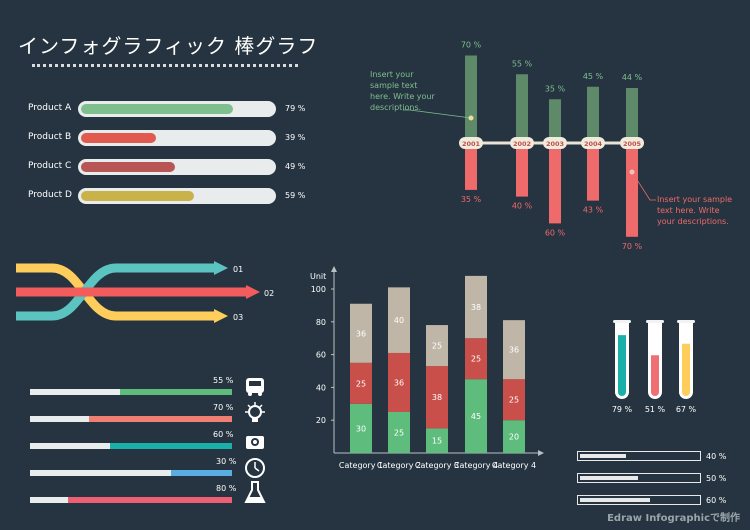  I want to click on annotation-connector-bottom, so click(643, 186).